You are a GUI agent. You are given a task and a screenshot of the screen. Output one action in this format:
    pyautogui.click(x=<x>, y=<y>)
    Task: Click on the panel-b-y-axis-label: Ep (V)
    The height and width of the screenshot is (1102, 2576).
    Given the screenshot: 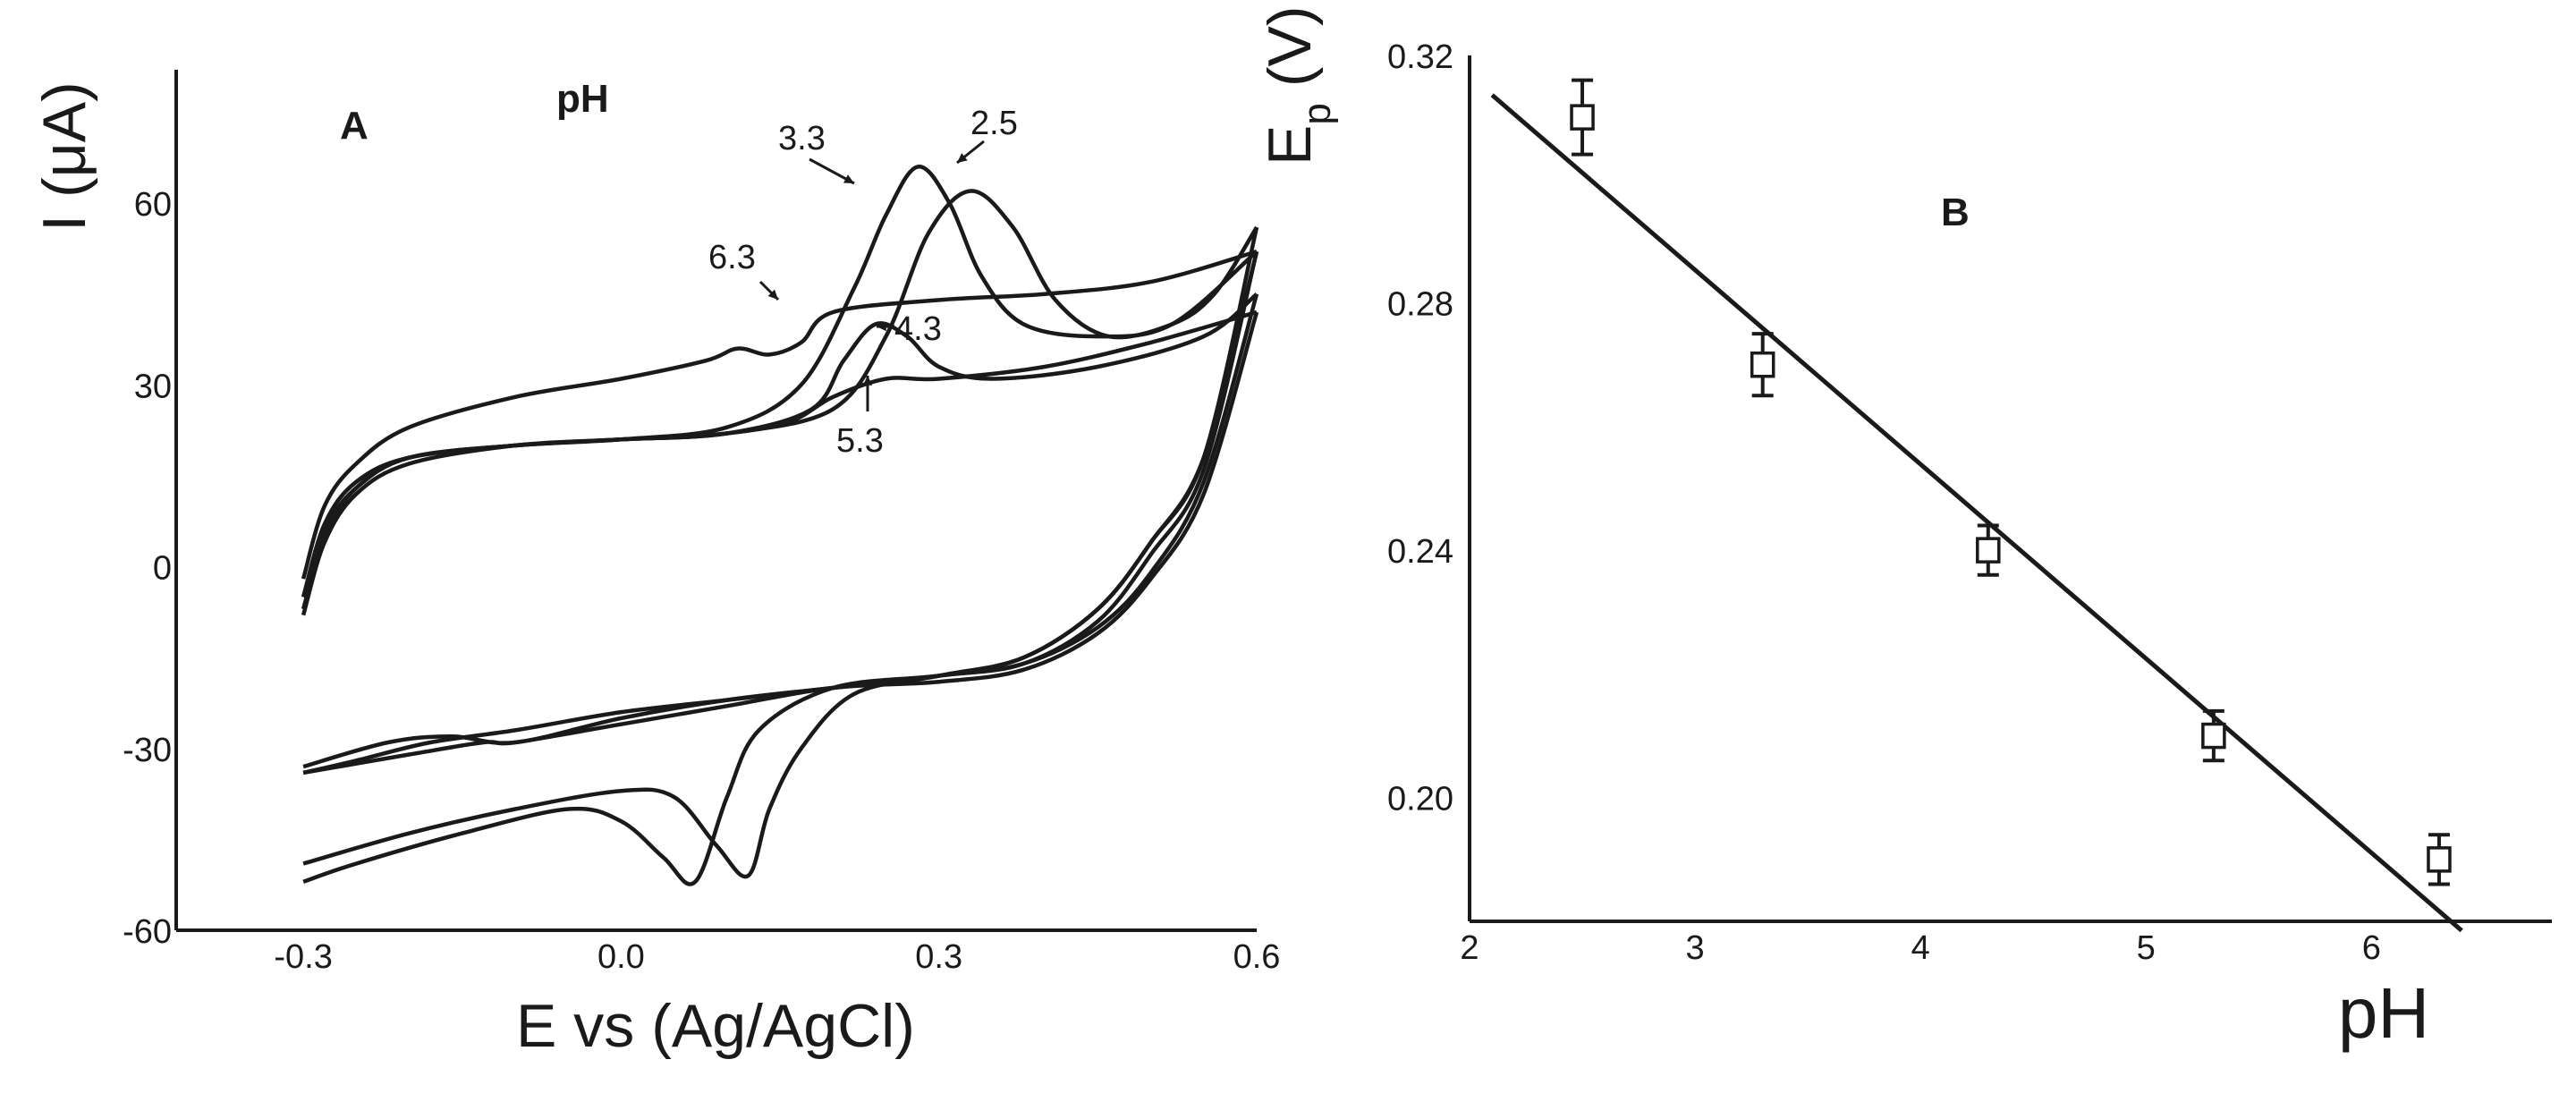 What is the action you would take?
    pyautogui.click(x=1297, y=86)
    